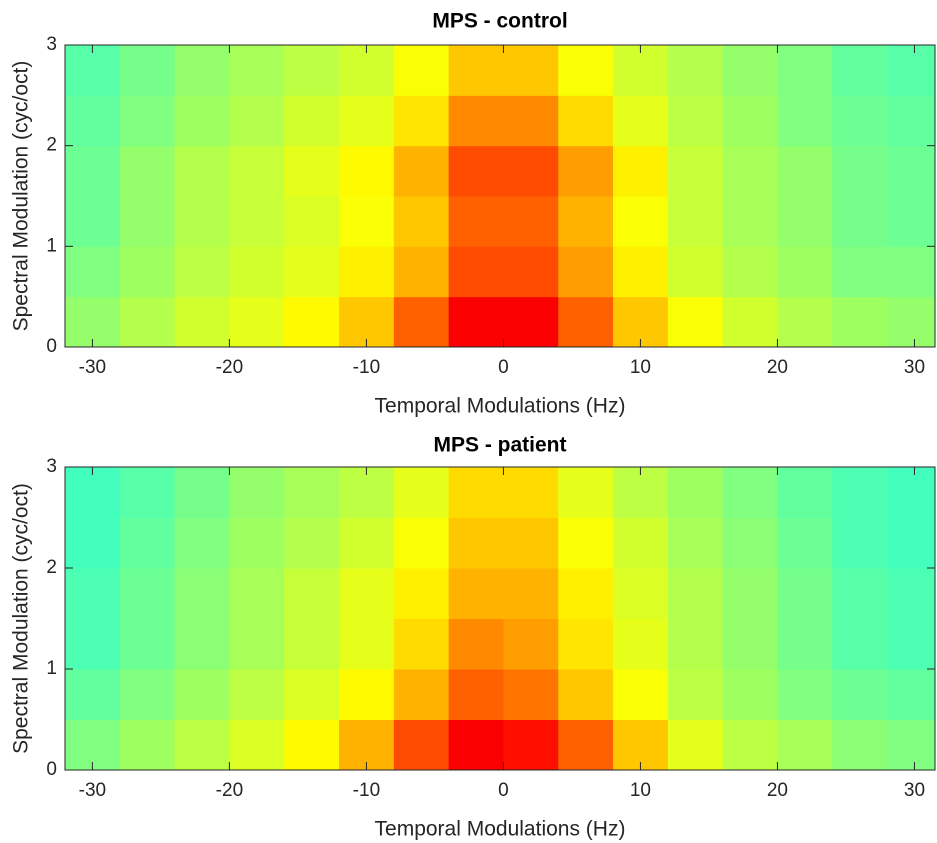 This screenshot has width=937, height=843. What do you see at coordinates (51, 466) in the screenshot?
I see `y-tick-label: 3` at bounding box center [51, 466].